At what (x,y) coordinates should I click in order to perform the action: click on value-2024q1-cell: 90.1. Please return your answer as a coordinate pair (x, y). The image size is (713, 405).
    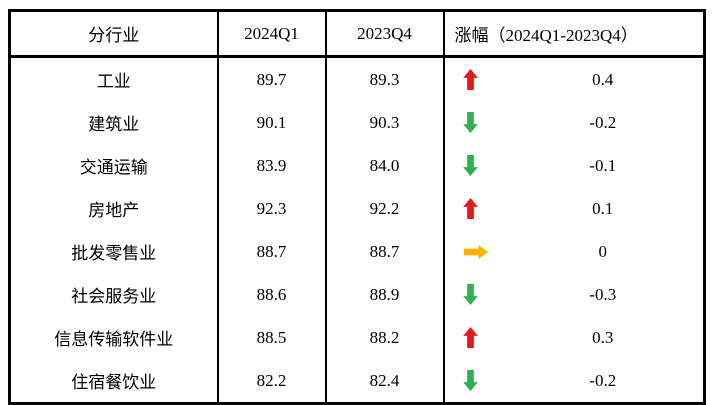
    Looking at the image, I should click on (271, 122).